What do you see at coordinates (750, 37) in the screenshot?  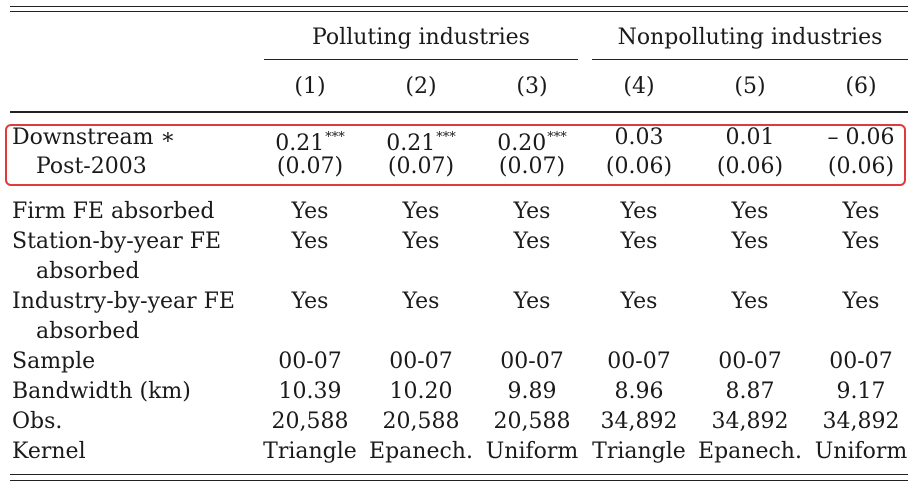 I see `group-header-nonpolluting: Nonpolluting industries` at bounding box center [750, 37].